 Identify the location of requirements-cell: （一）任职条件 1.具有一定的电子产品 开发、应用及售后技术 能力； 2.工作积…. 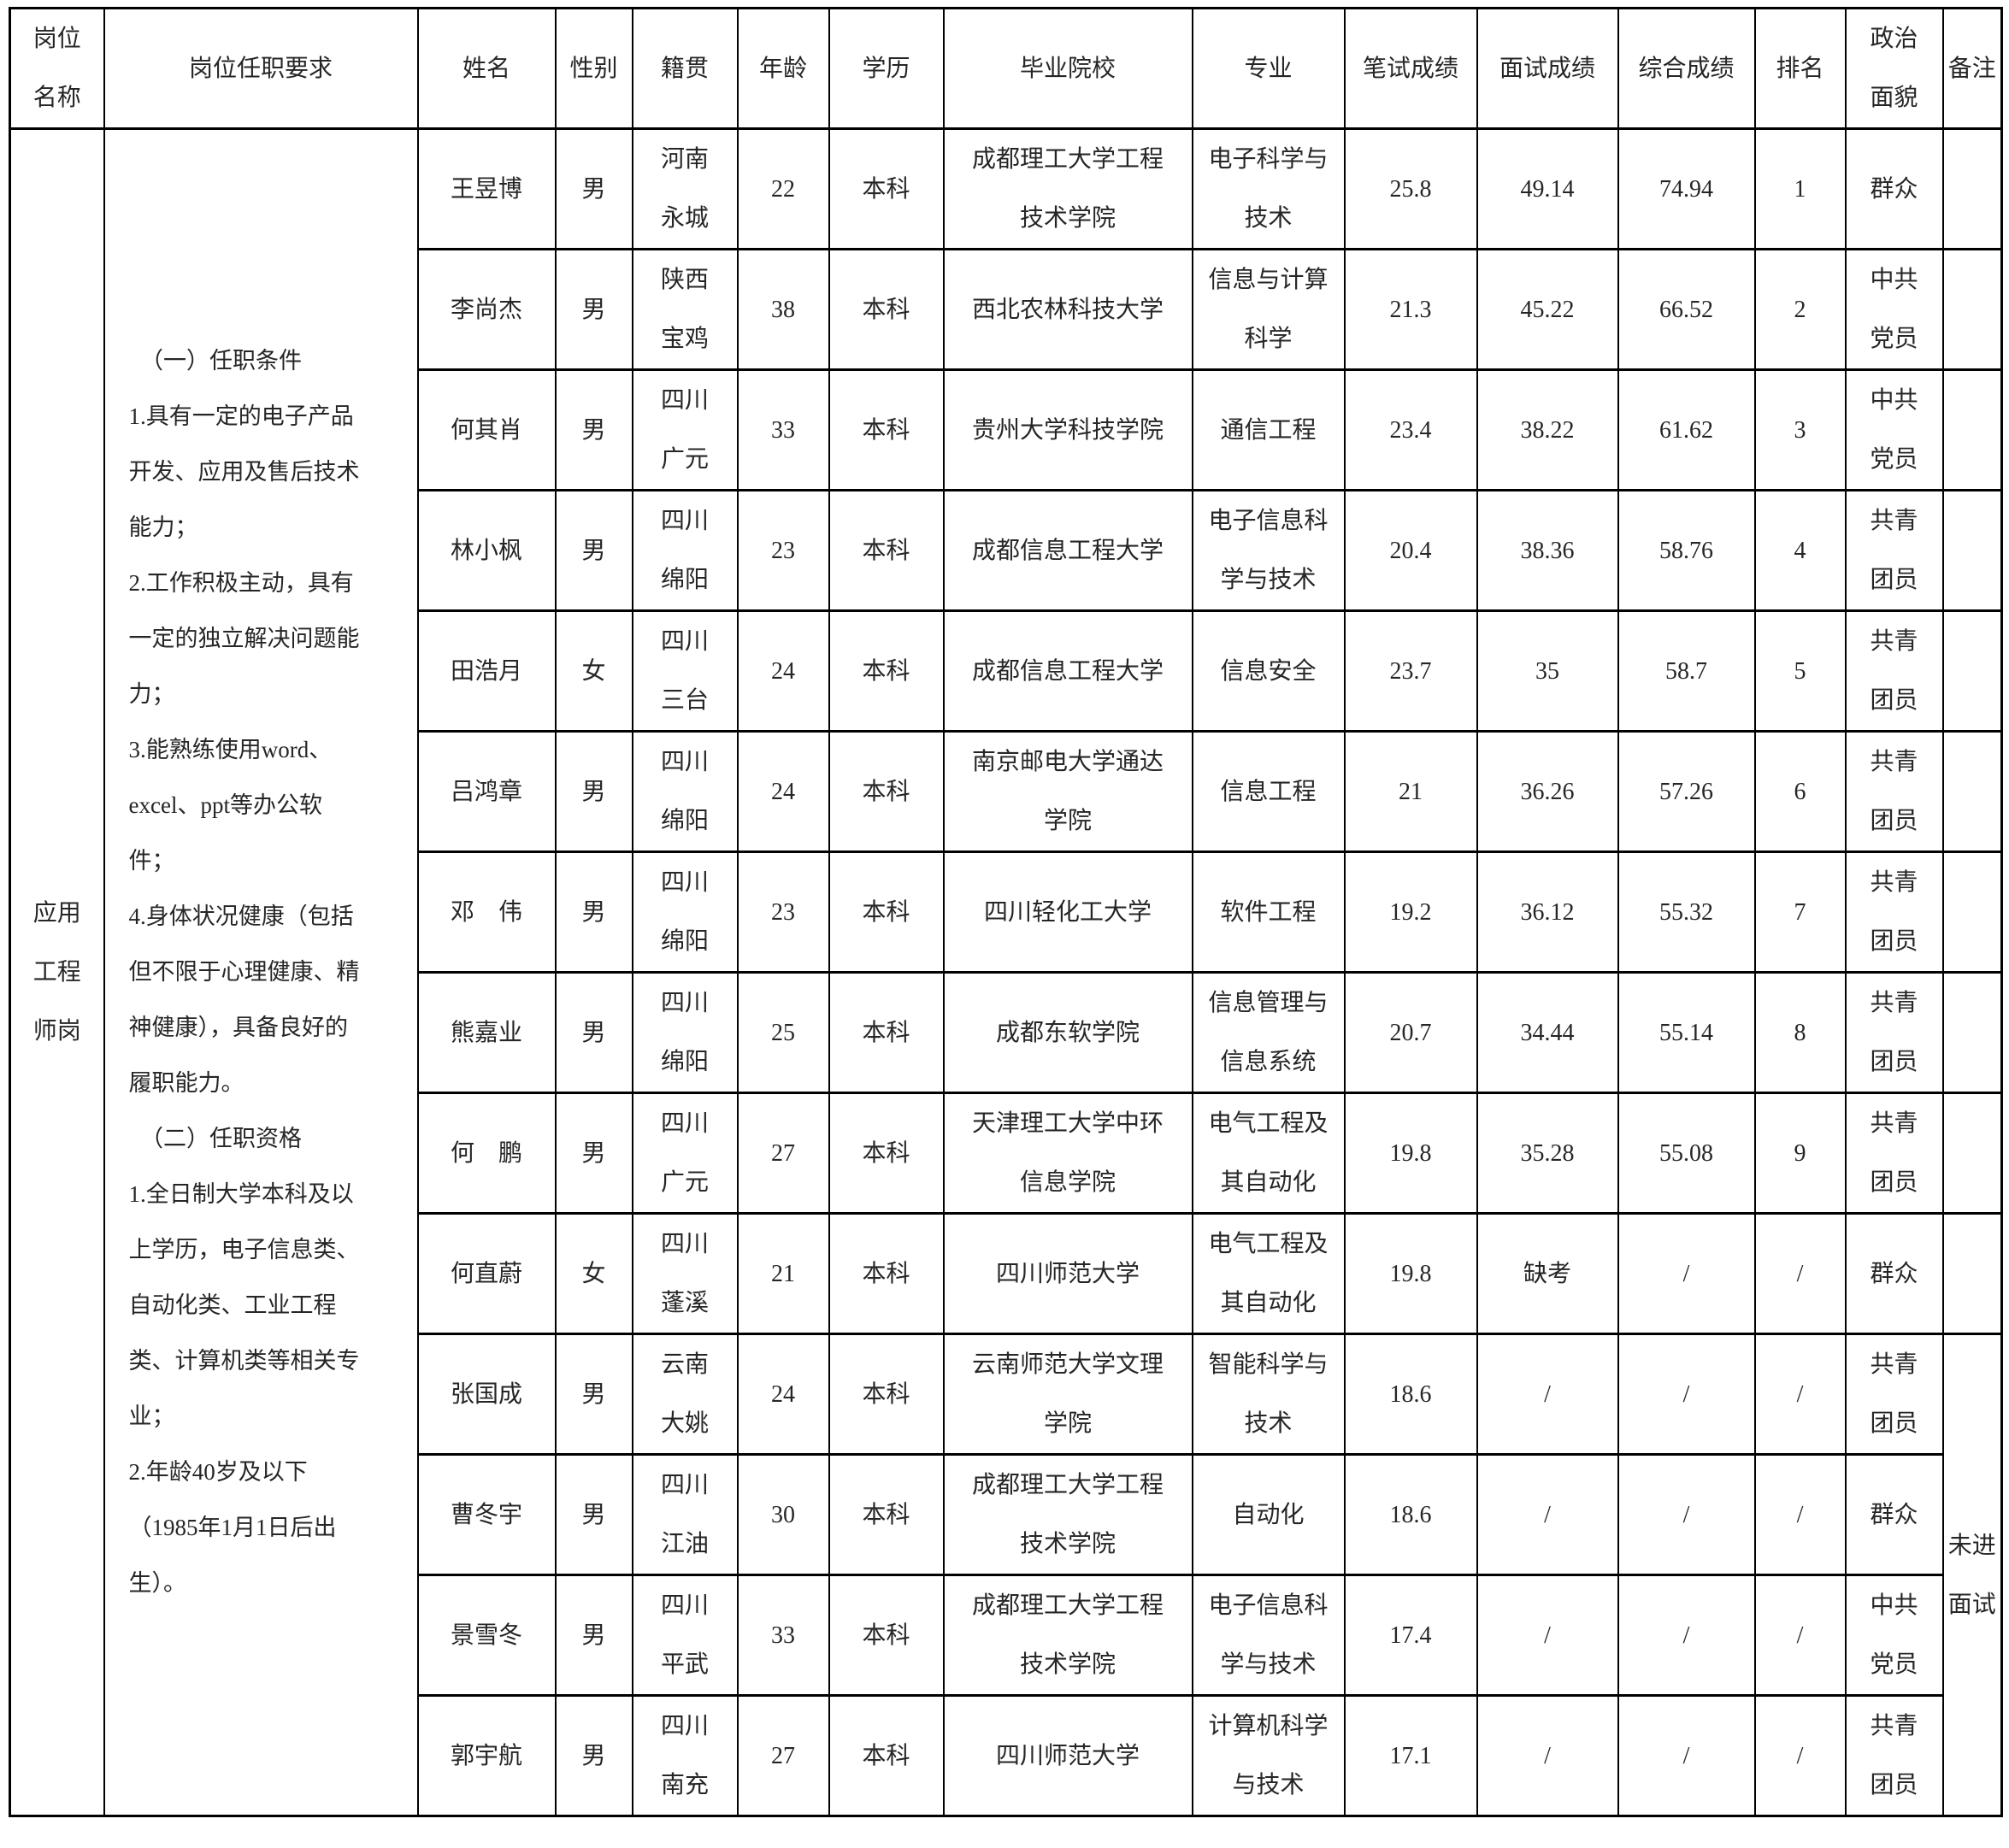
(261, 972).